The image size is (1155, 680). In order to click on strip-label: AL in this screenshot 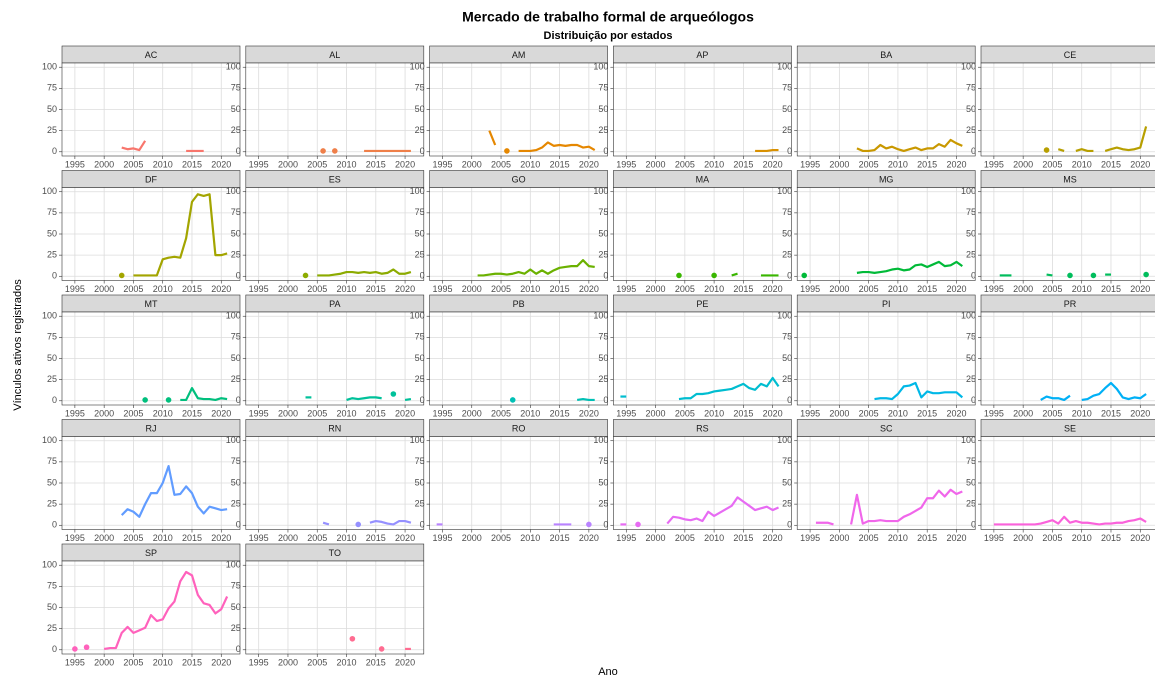, I will do `click(334, 55)`.